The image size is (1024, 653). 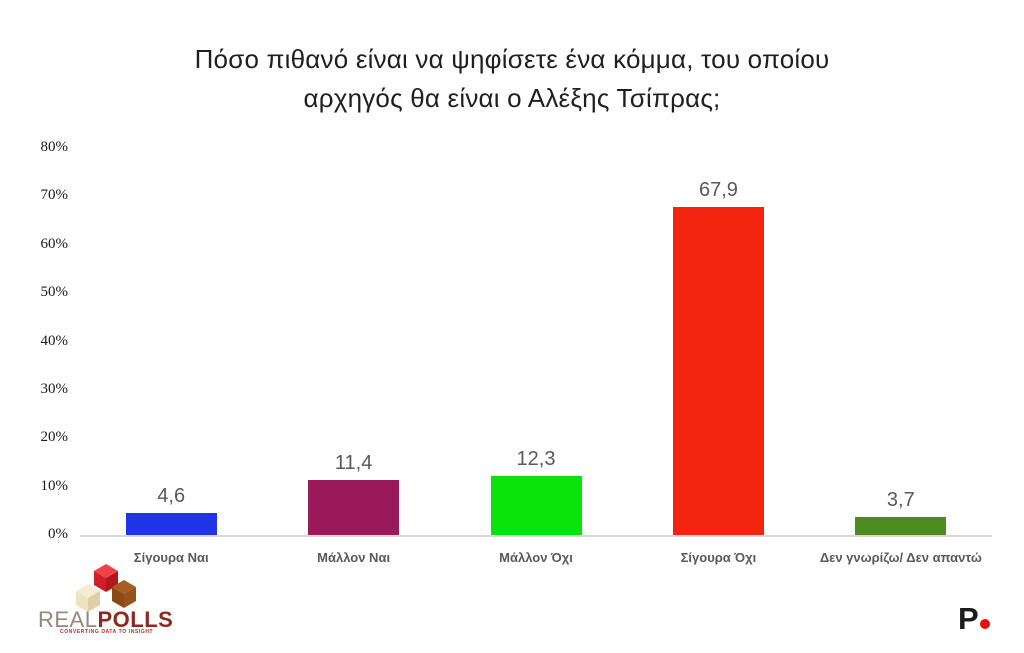 I want to click on realpolls-wordmark: REALPOLLS, so click(x=105, y=620).